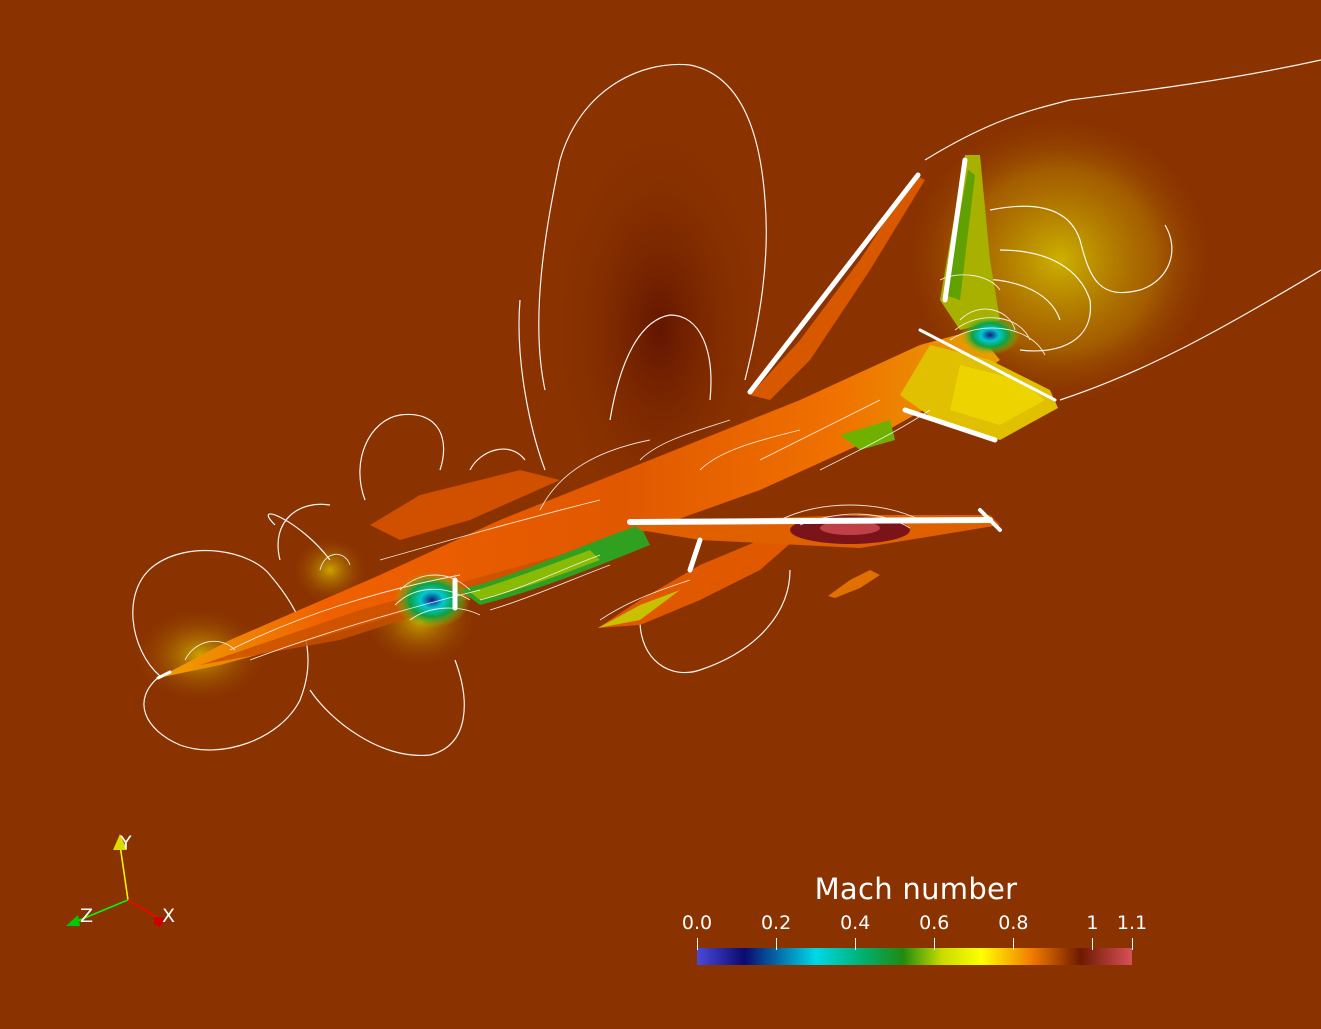  Describe the element at coordinates (116, 880) in the screenshot. I see `orientation-axes` at that location.